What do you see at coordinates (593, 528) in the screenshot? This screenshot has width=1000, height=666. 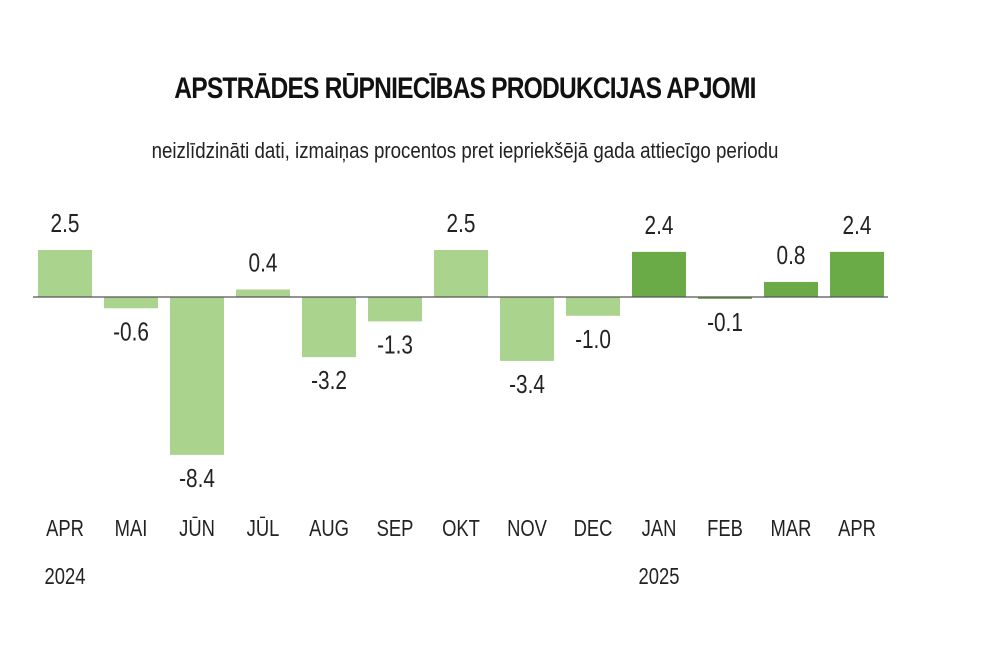 I see `category-label: DEC` at bounding box center [593, 528].